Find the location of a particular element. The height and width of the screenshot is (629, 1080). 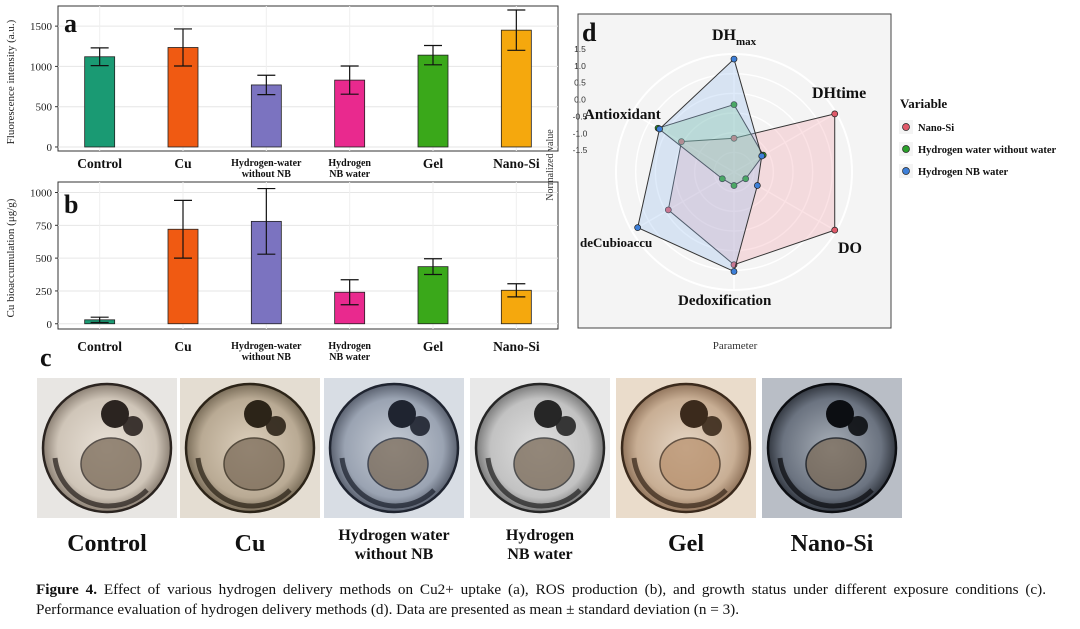

embryo-label: Nano-Si is located at coordinates (832, 544).